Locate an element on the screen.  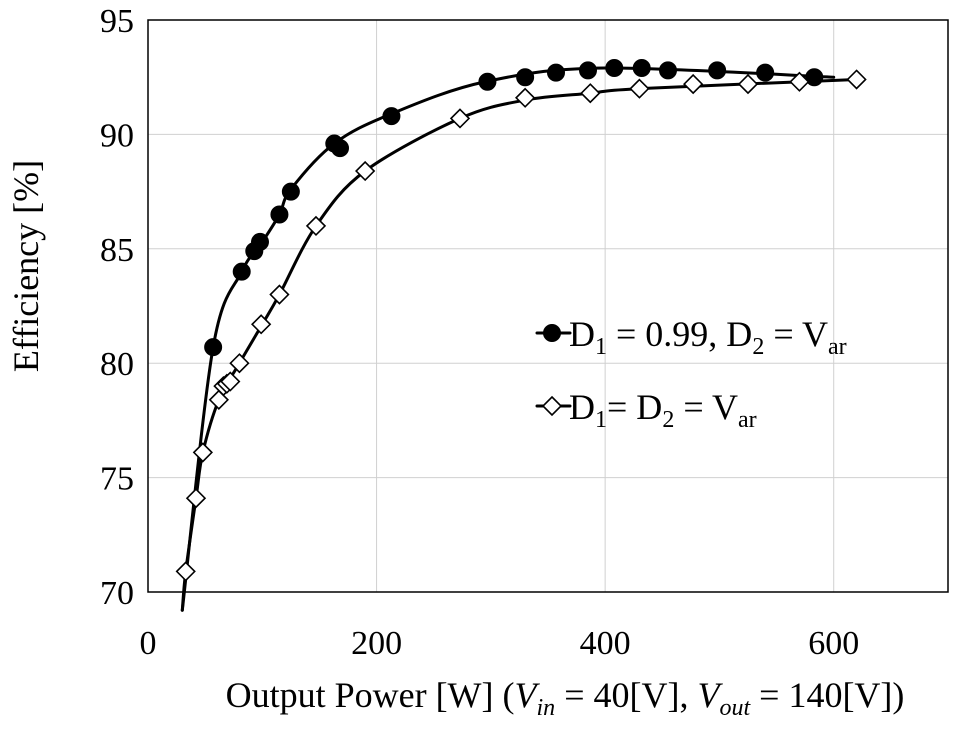
legend-entry-series-1: D1 = 0.99, D2 = Var is located at coordinates (691, 337).